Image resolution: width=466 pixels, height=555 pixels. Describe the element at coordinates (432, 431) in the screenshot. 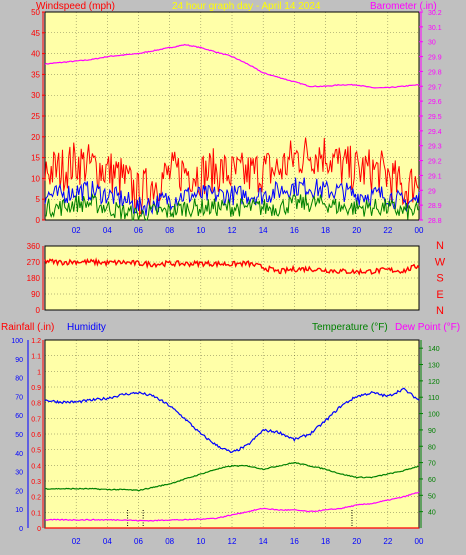

I see `temperature-tick-label: 90` at that location.